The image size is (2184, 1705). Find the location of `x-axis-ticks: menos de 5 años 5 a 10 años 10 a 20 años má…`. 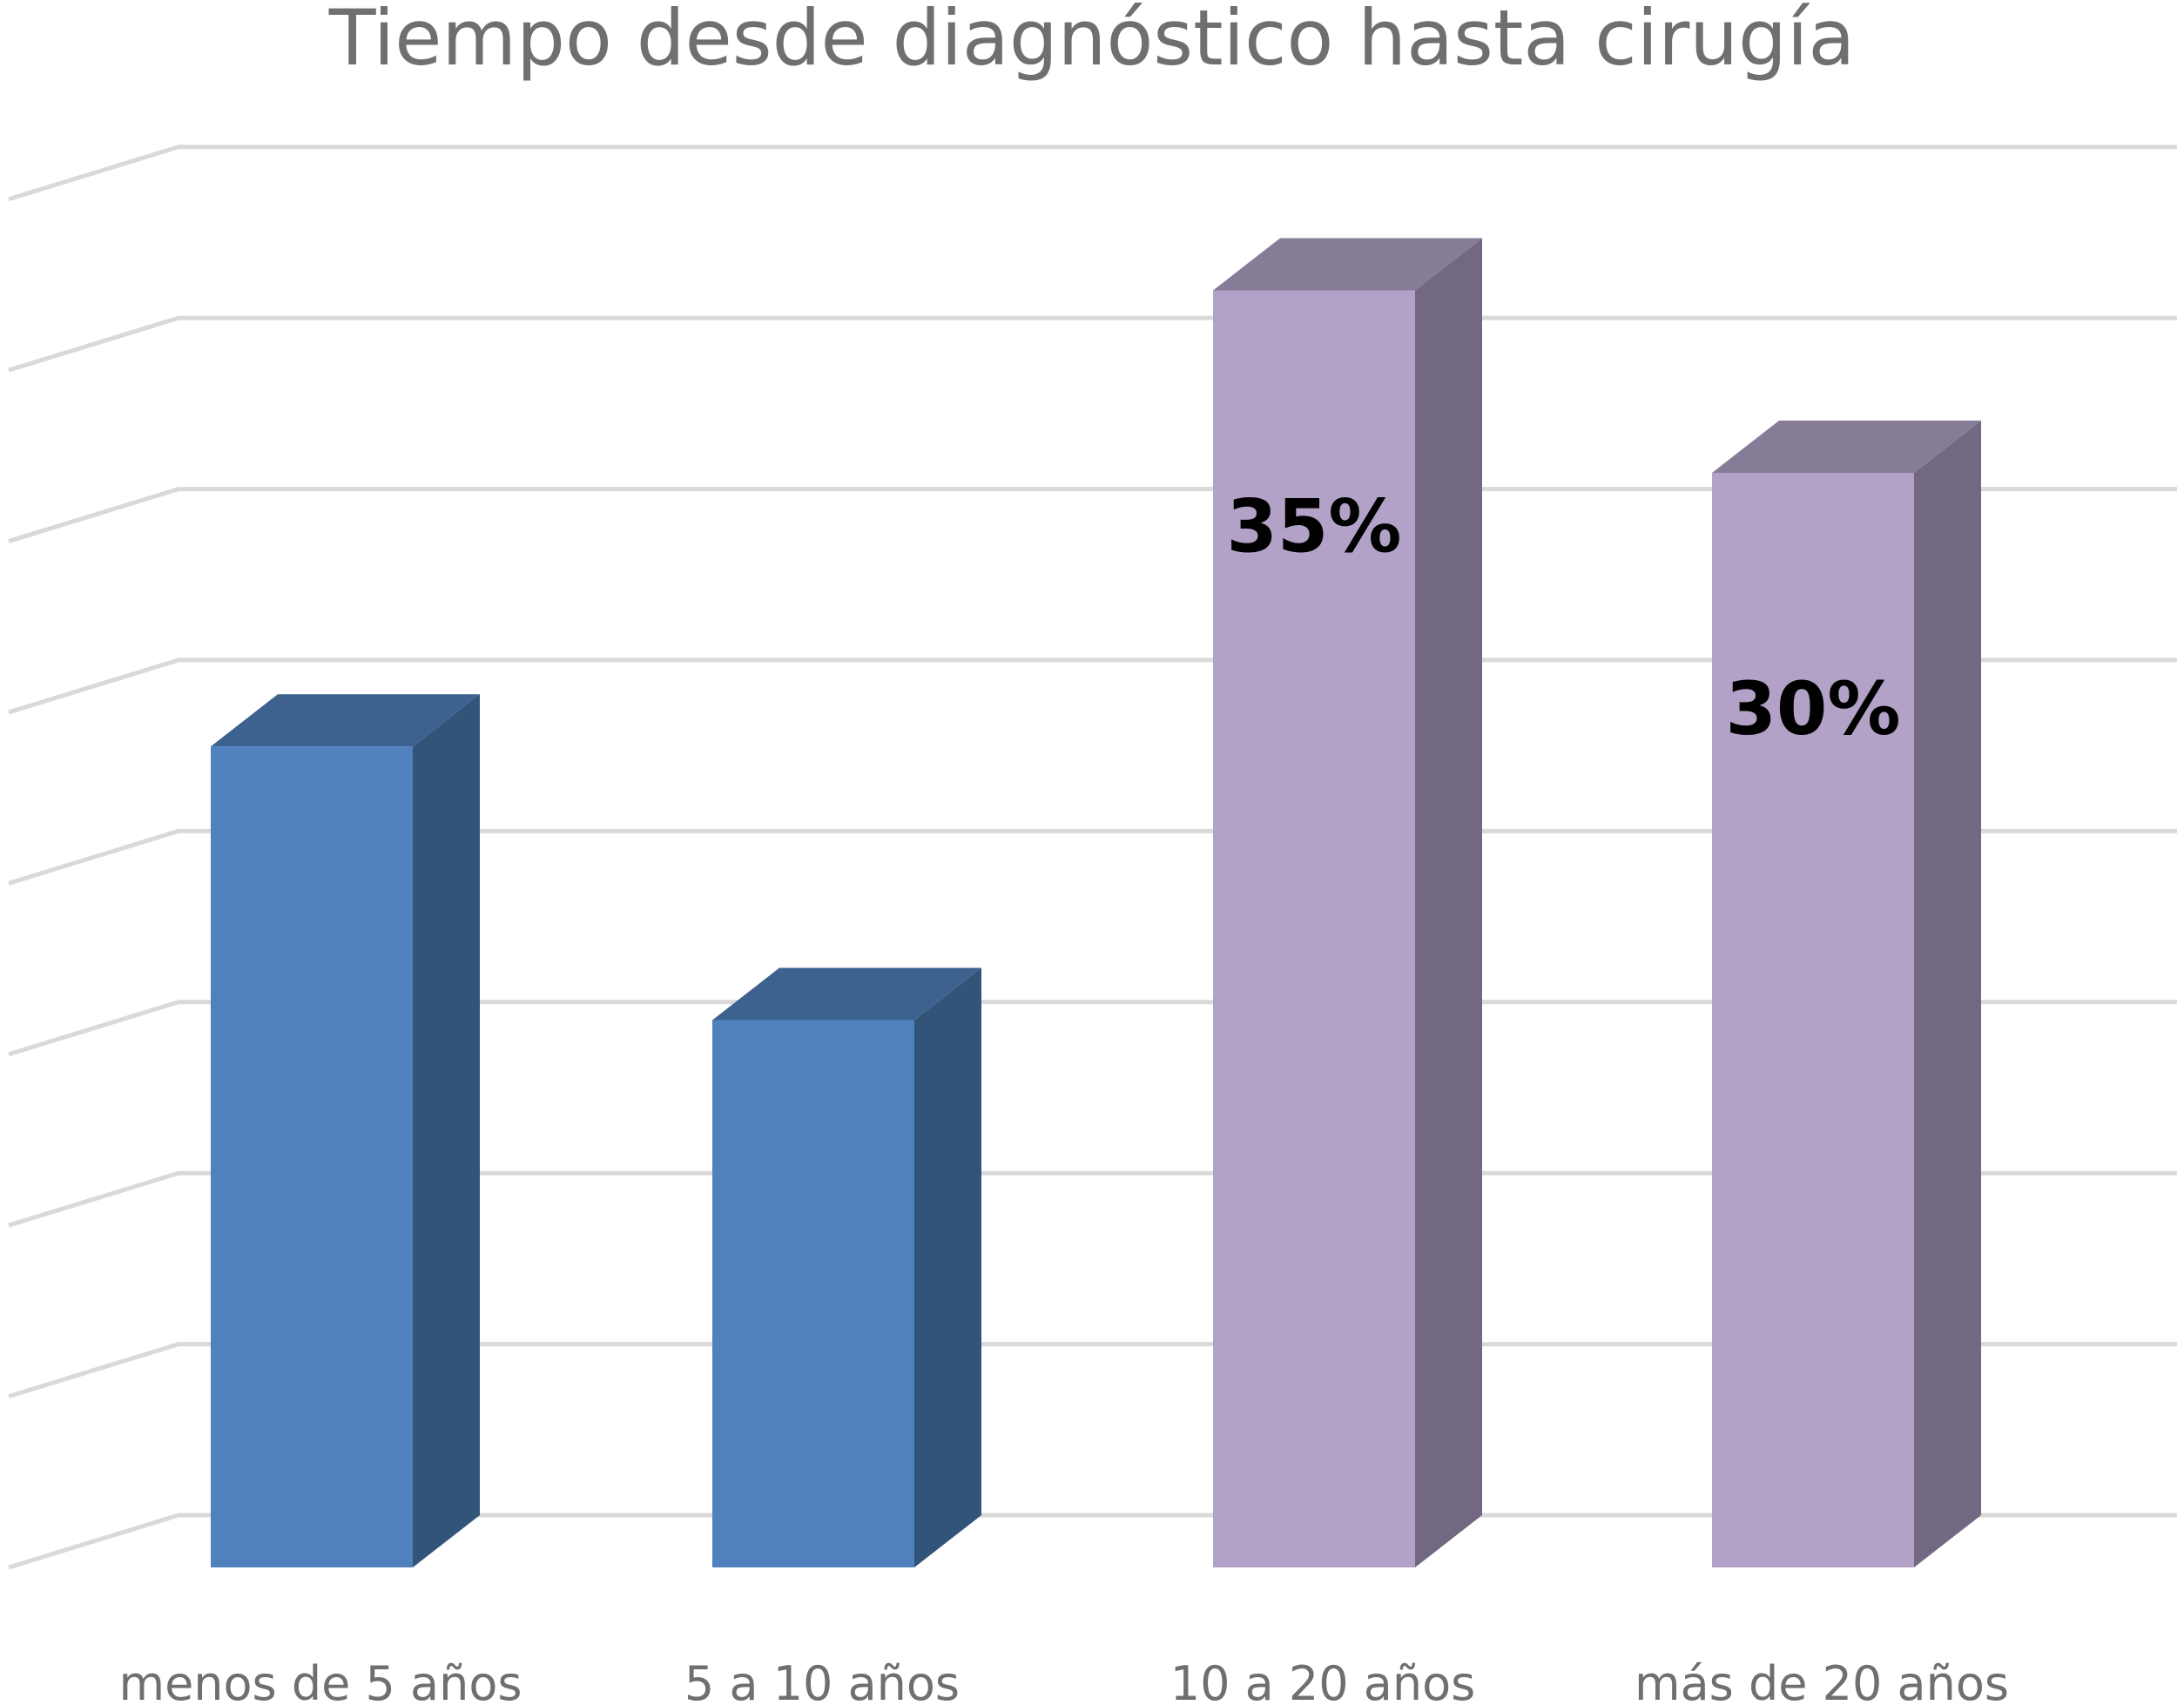

x-axis-ticks: menos de 5 años 5 a 10 años 10 a 20 años má… is located at coordinates (1063, 1681).